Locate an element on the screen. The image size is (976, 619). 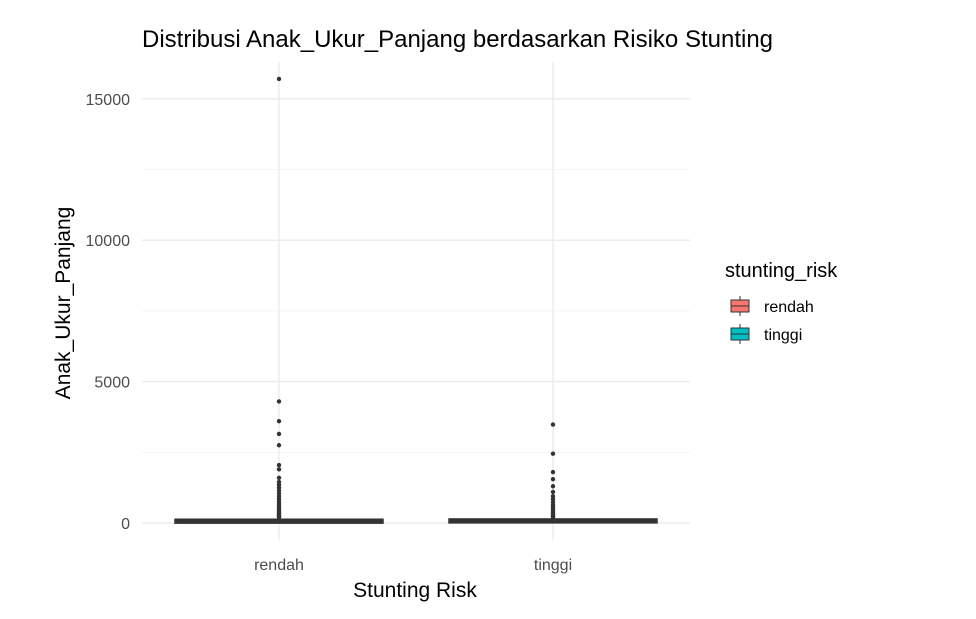
box-tinggi is located at coordinates (553, 473).